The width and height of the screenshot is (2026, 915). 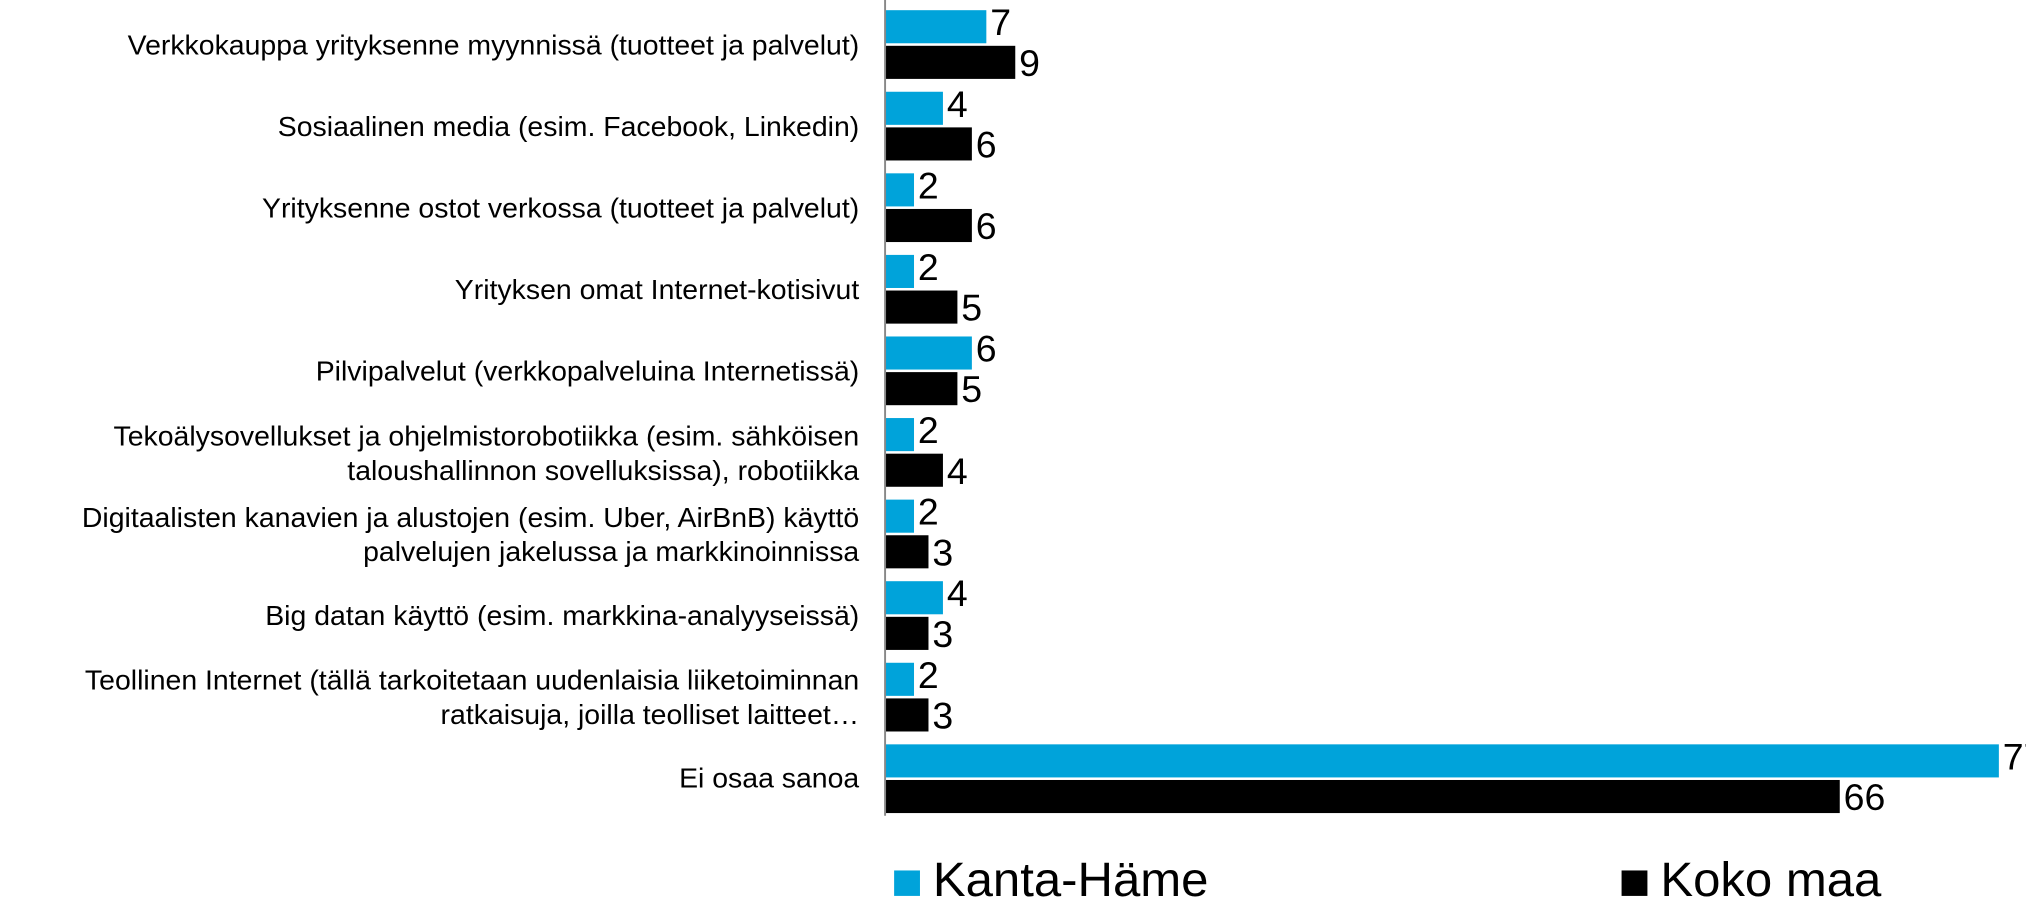 What do you see at coordinates (2014, 757) in the screenshot?
I see `value-label: 77` at bounding box center [2014, 757].